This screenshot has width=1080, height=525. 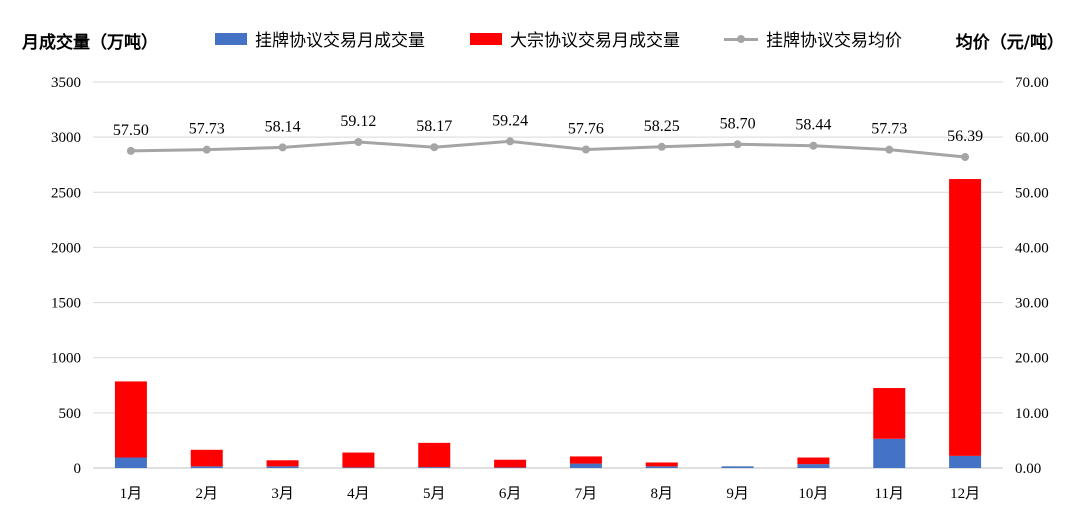 I want to click on legend-label-listing-volume: 挂牌协议交易月成交量, so click(x=340, y=41).